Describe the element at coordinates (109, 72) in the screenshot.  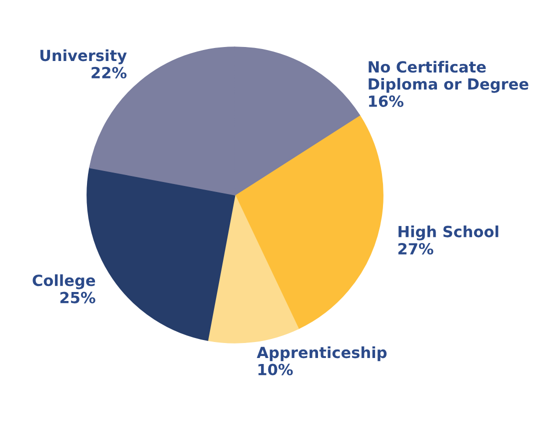
I see `data-label: 22%` at that location.